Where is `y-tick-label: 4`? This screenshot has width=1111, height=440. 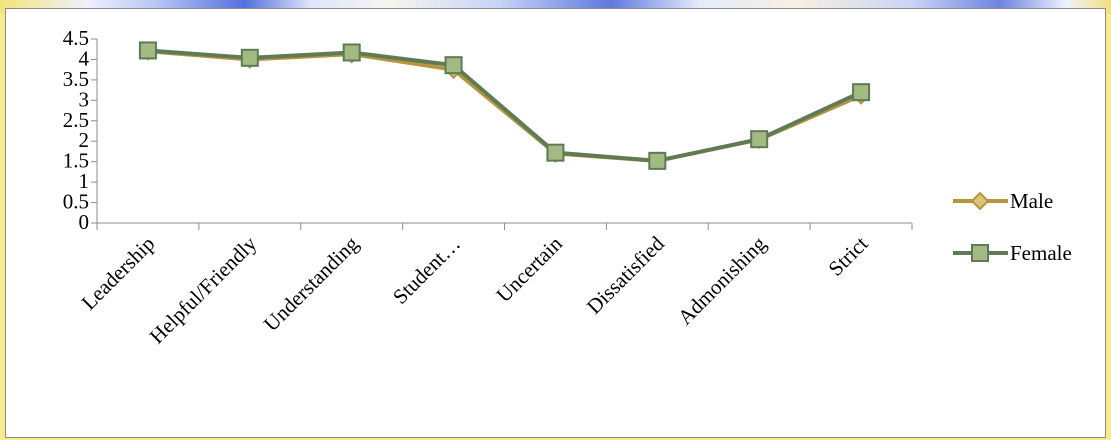
y-tick-label: 4 is located at coordinates (84, 58).